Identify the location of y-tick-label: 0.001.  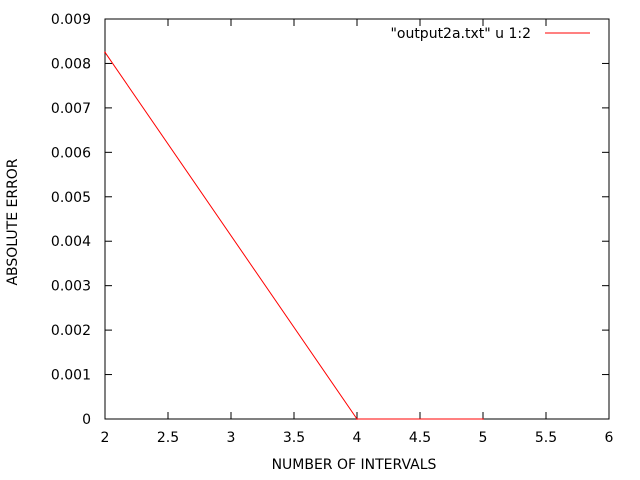
(71, 376).